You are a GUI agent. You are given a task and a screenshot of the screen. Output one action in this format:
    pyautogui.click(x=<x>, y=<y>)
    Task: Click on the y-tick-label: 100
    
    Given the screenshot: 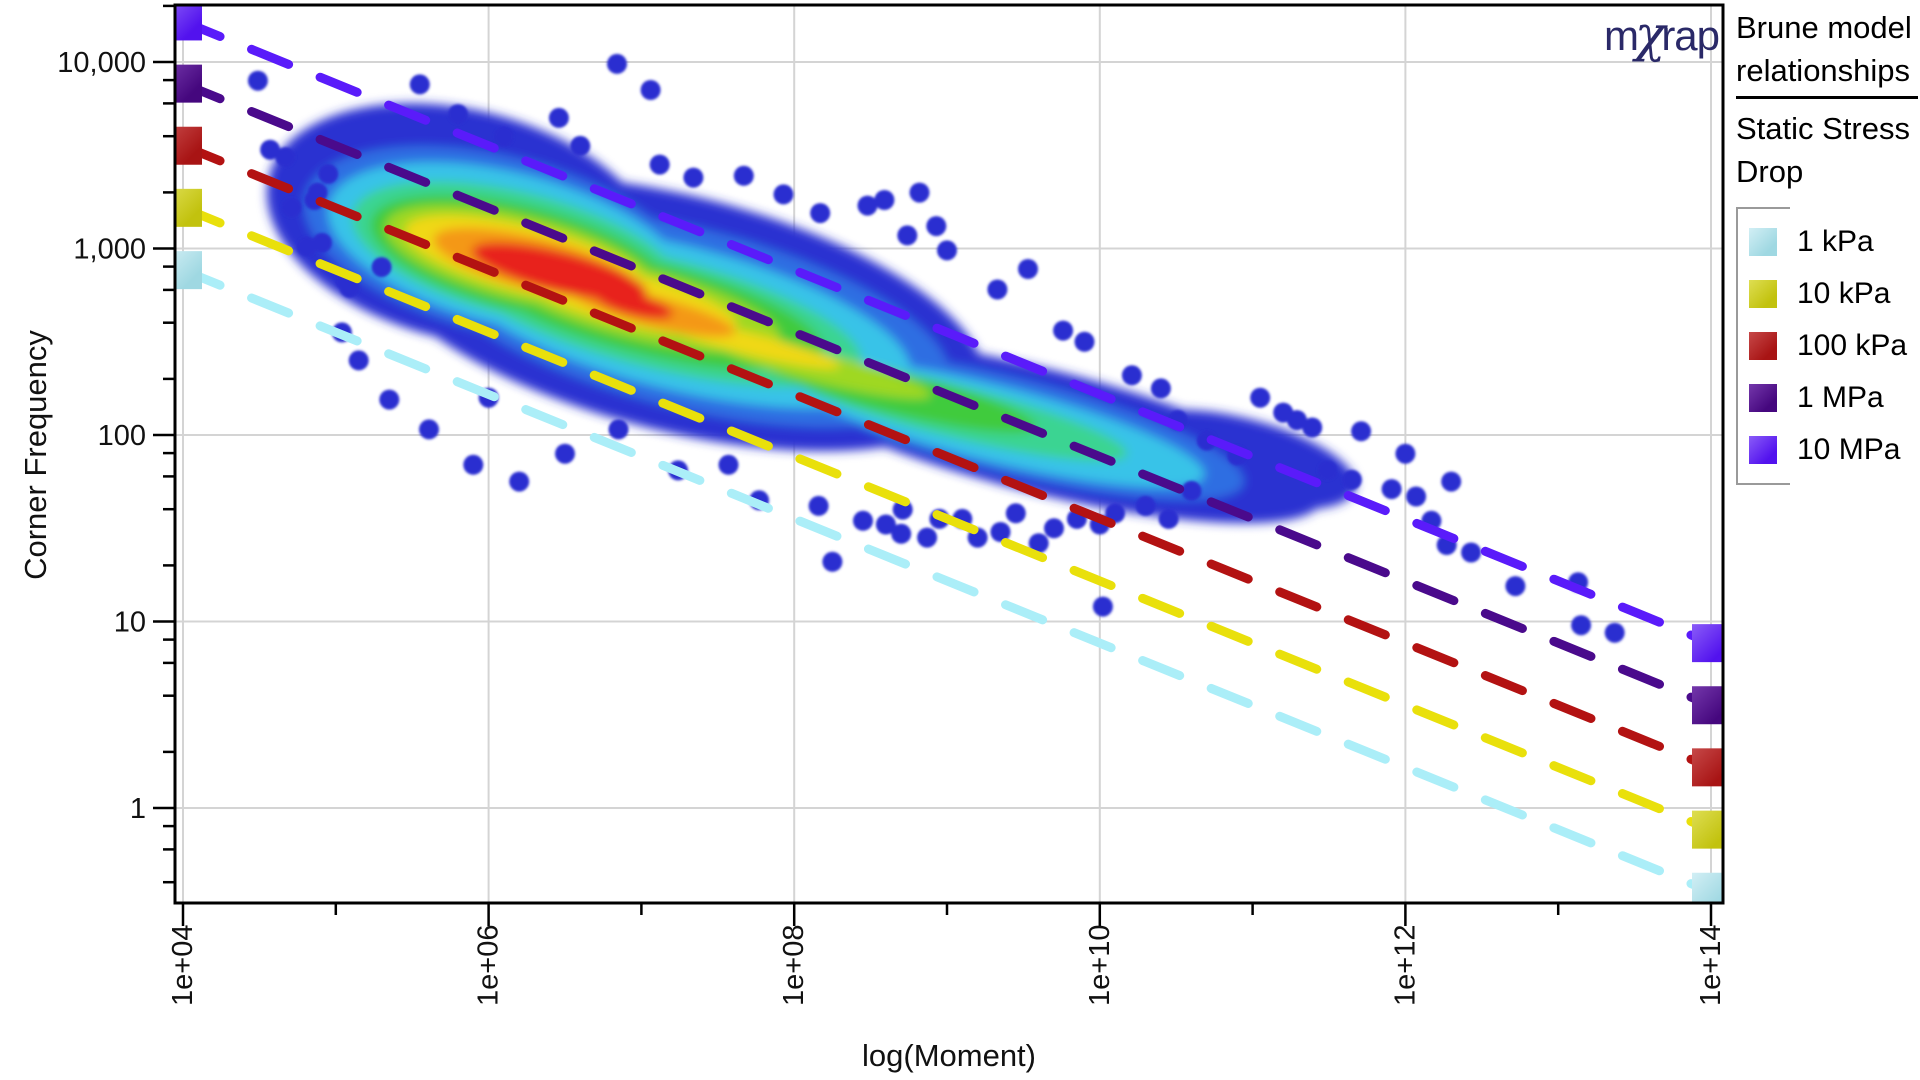 What is the action you would take?
    pyautogui.click(x=122, y=436)
    